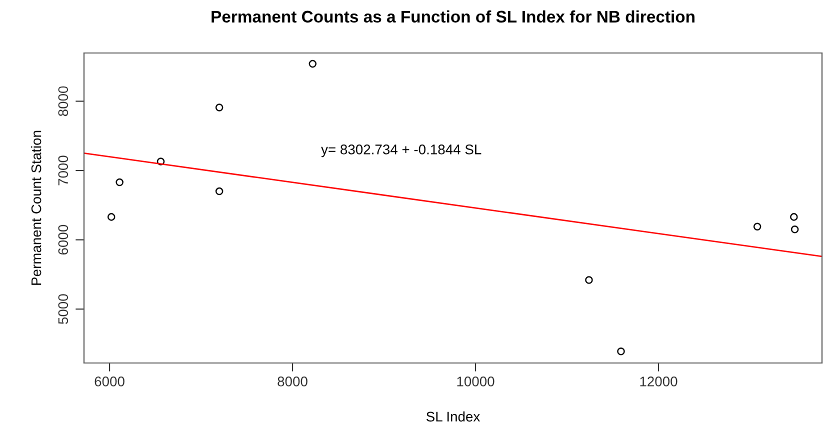 The width and height of the screenshot is (828, 441). What do you see at coordinates (475, 381) in the screenshot?
I see `x-tick-label: 10000` at bounding box center [475, 381].